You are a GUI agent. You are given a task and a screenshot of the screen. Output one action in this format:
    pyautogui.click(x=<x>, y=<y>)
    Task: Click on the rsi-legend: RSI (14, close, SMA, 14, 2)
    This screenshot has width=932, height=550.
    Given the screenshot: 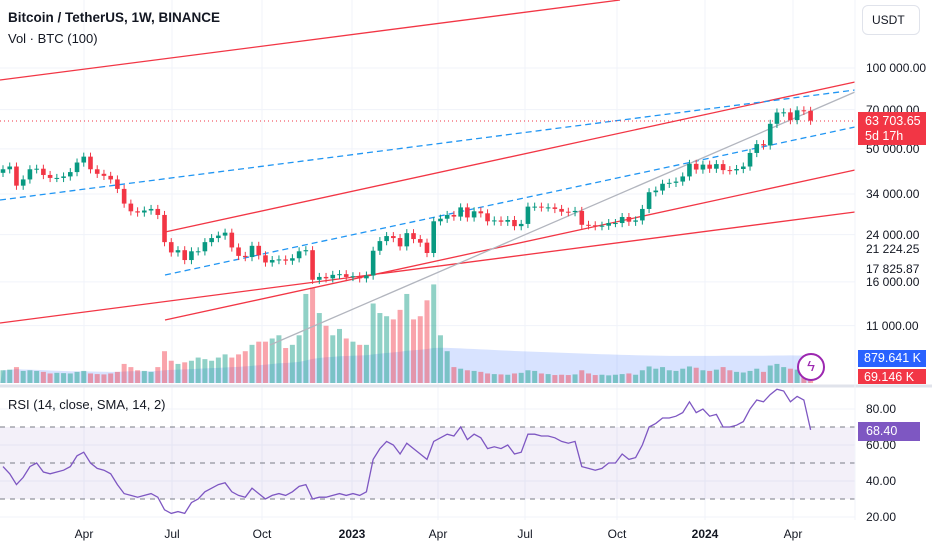 What is the action you would take?
    pyautogui.click(x=87, y=404)
    